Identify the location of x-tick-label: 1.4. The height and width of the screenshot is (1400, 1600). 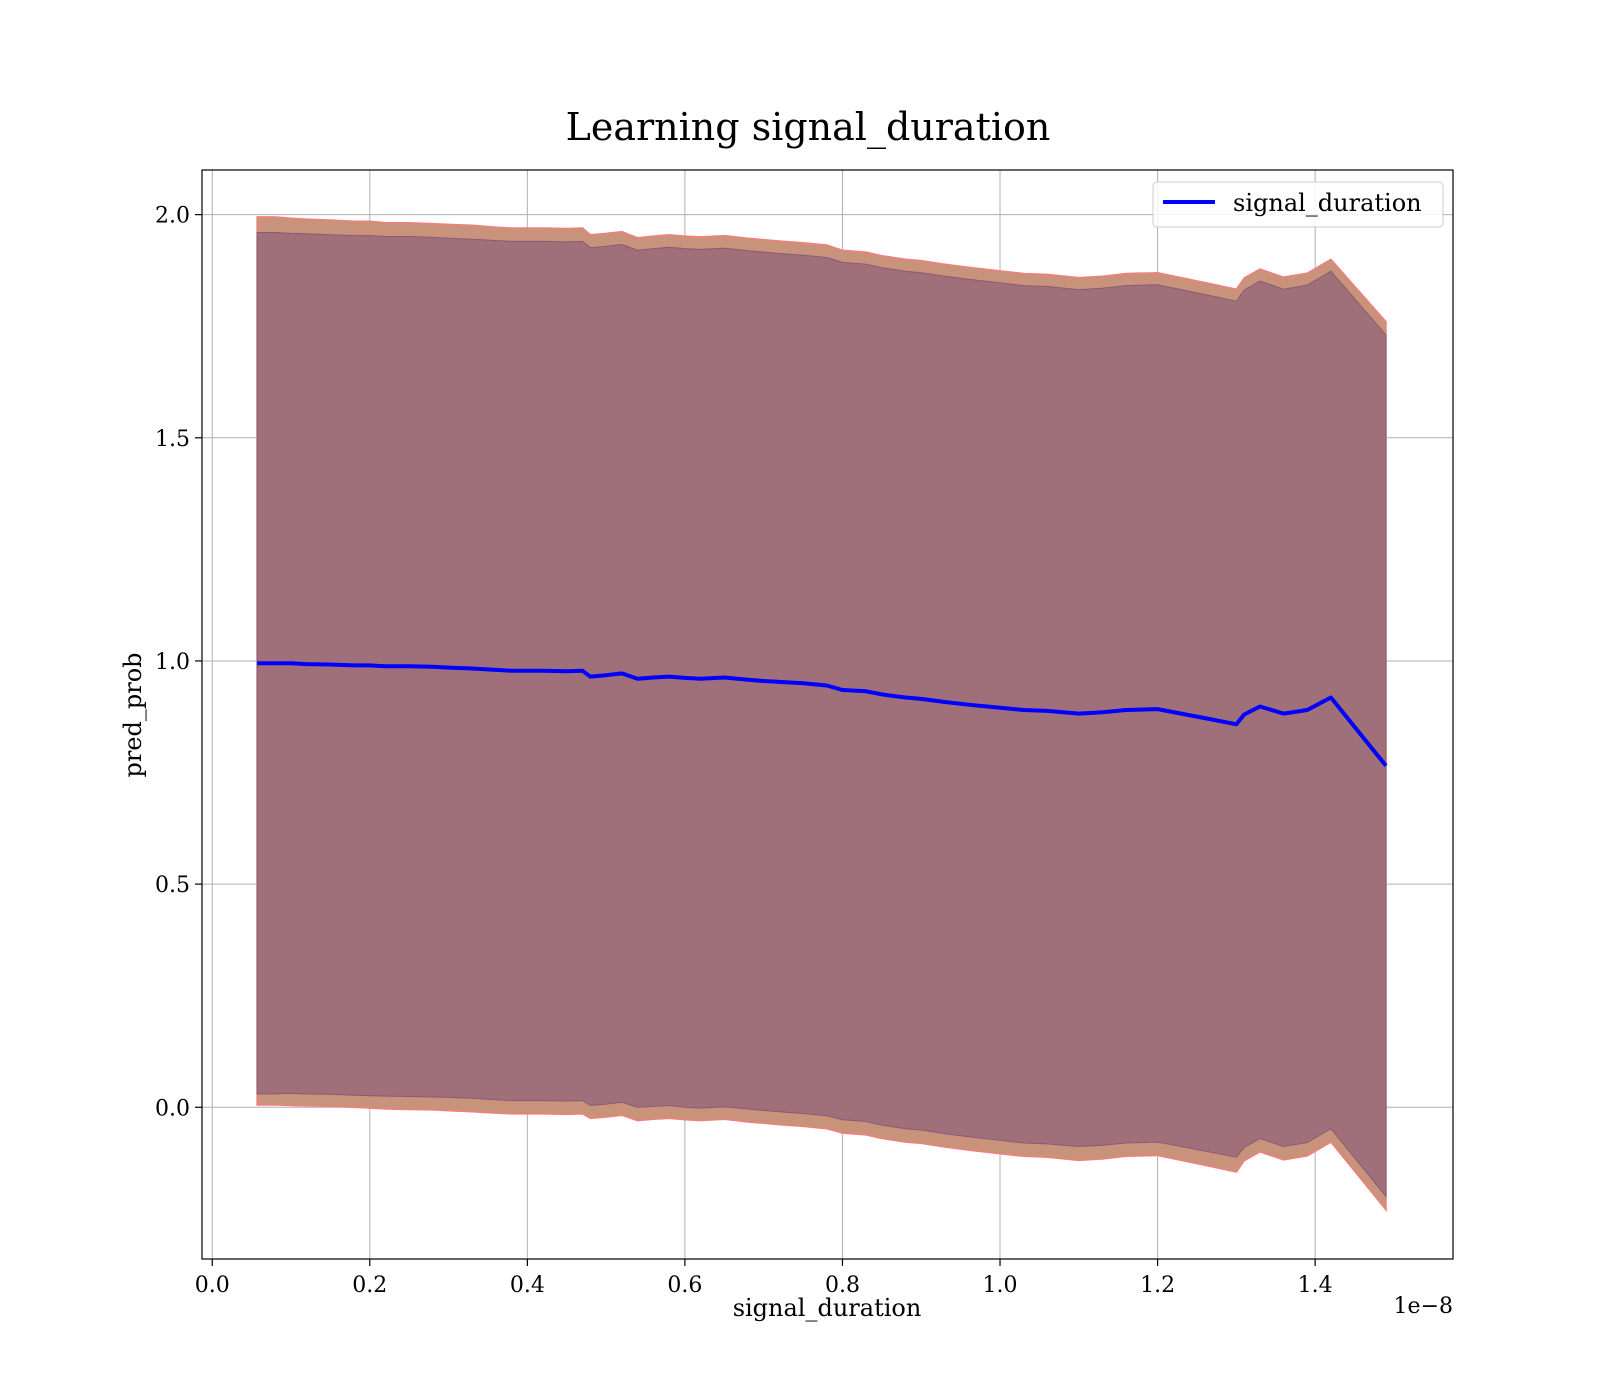
(1315, 1285).